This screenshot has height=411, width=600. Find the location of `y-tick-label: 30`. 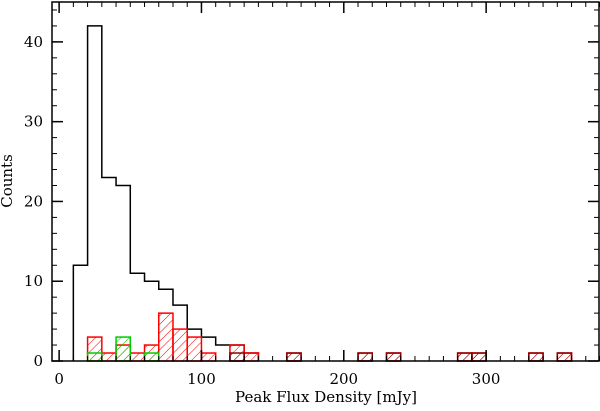

y-tick-label: 30 is located at coordinates (33, 122).